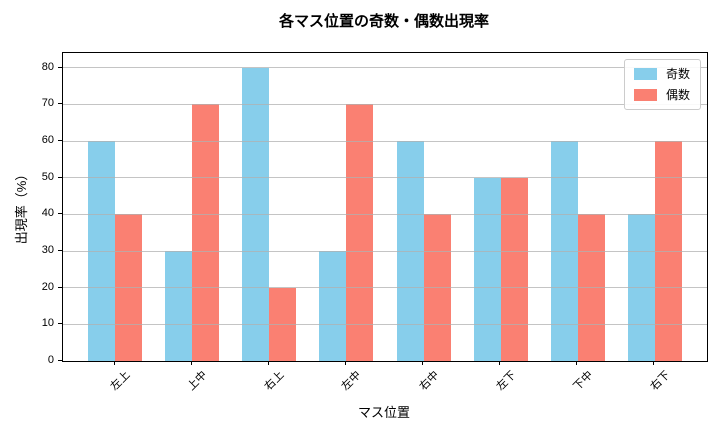 The width and height of the screenshot is (720, 432). What do you see at coordinates (385, 214) in the screenshot?
I see `gridline-y40` at bounding box center [385, 214].